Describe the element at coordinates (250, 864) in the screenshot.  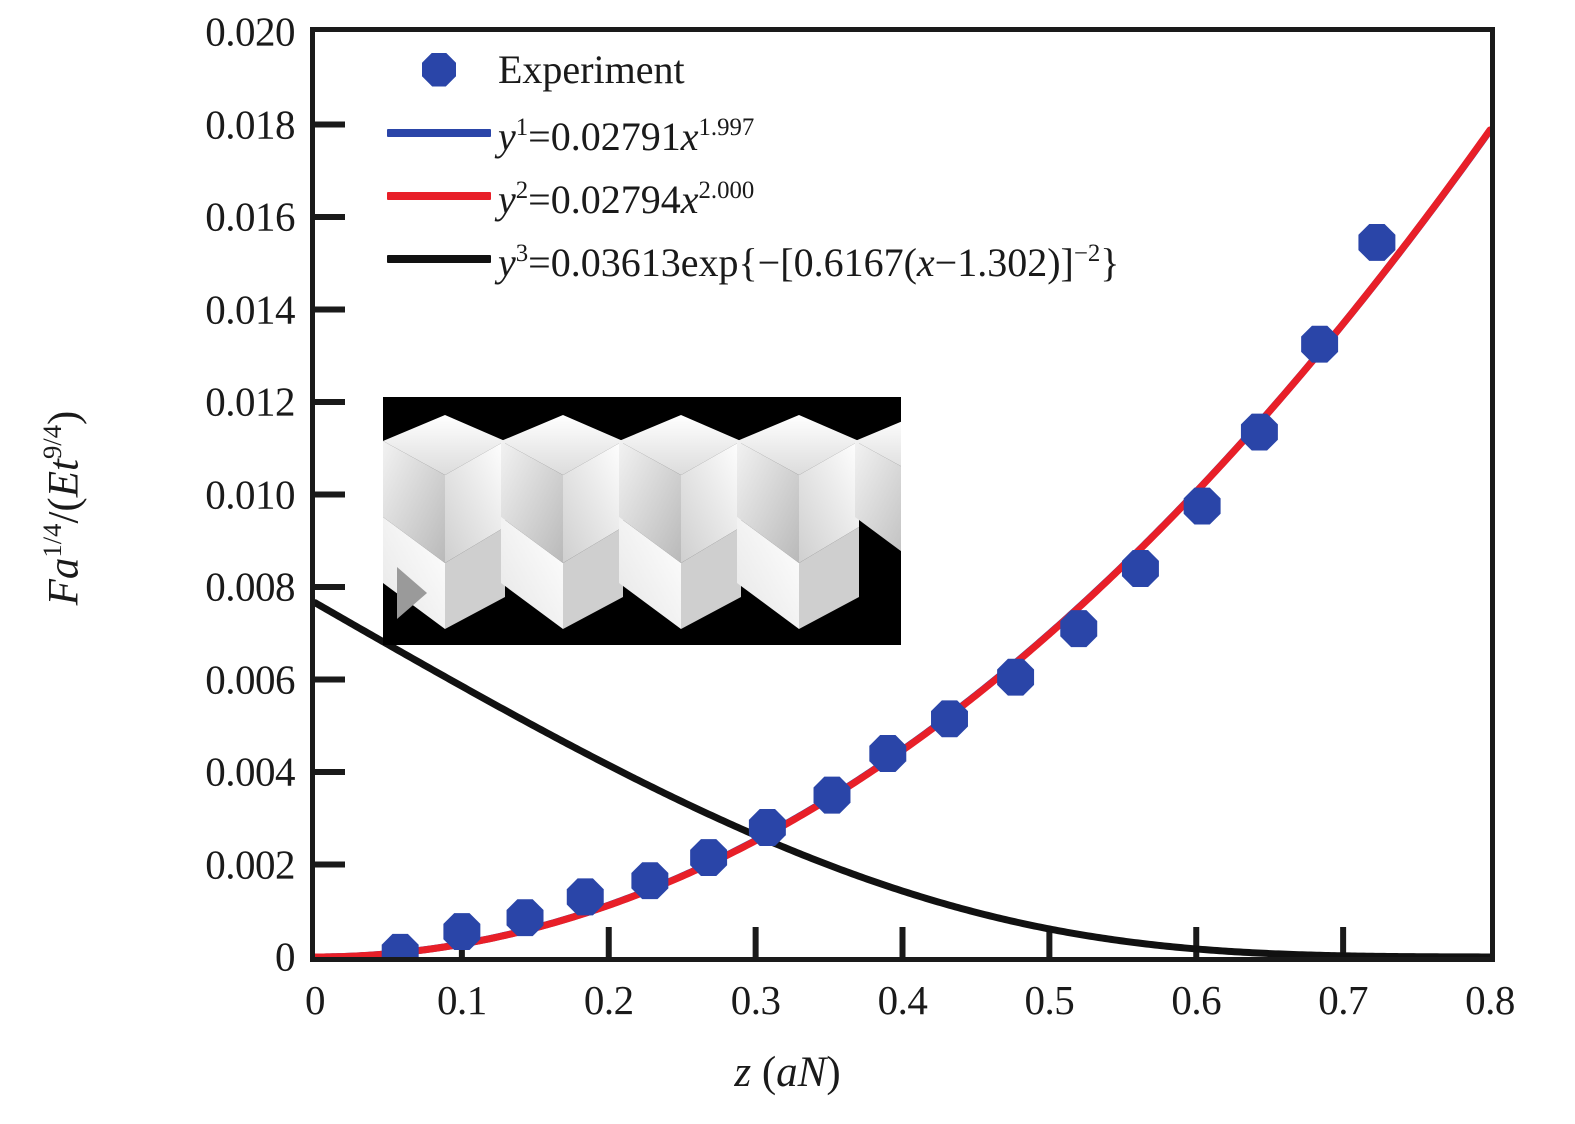
I see `y-tick-label: 0.002` at that location.